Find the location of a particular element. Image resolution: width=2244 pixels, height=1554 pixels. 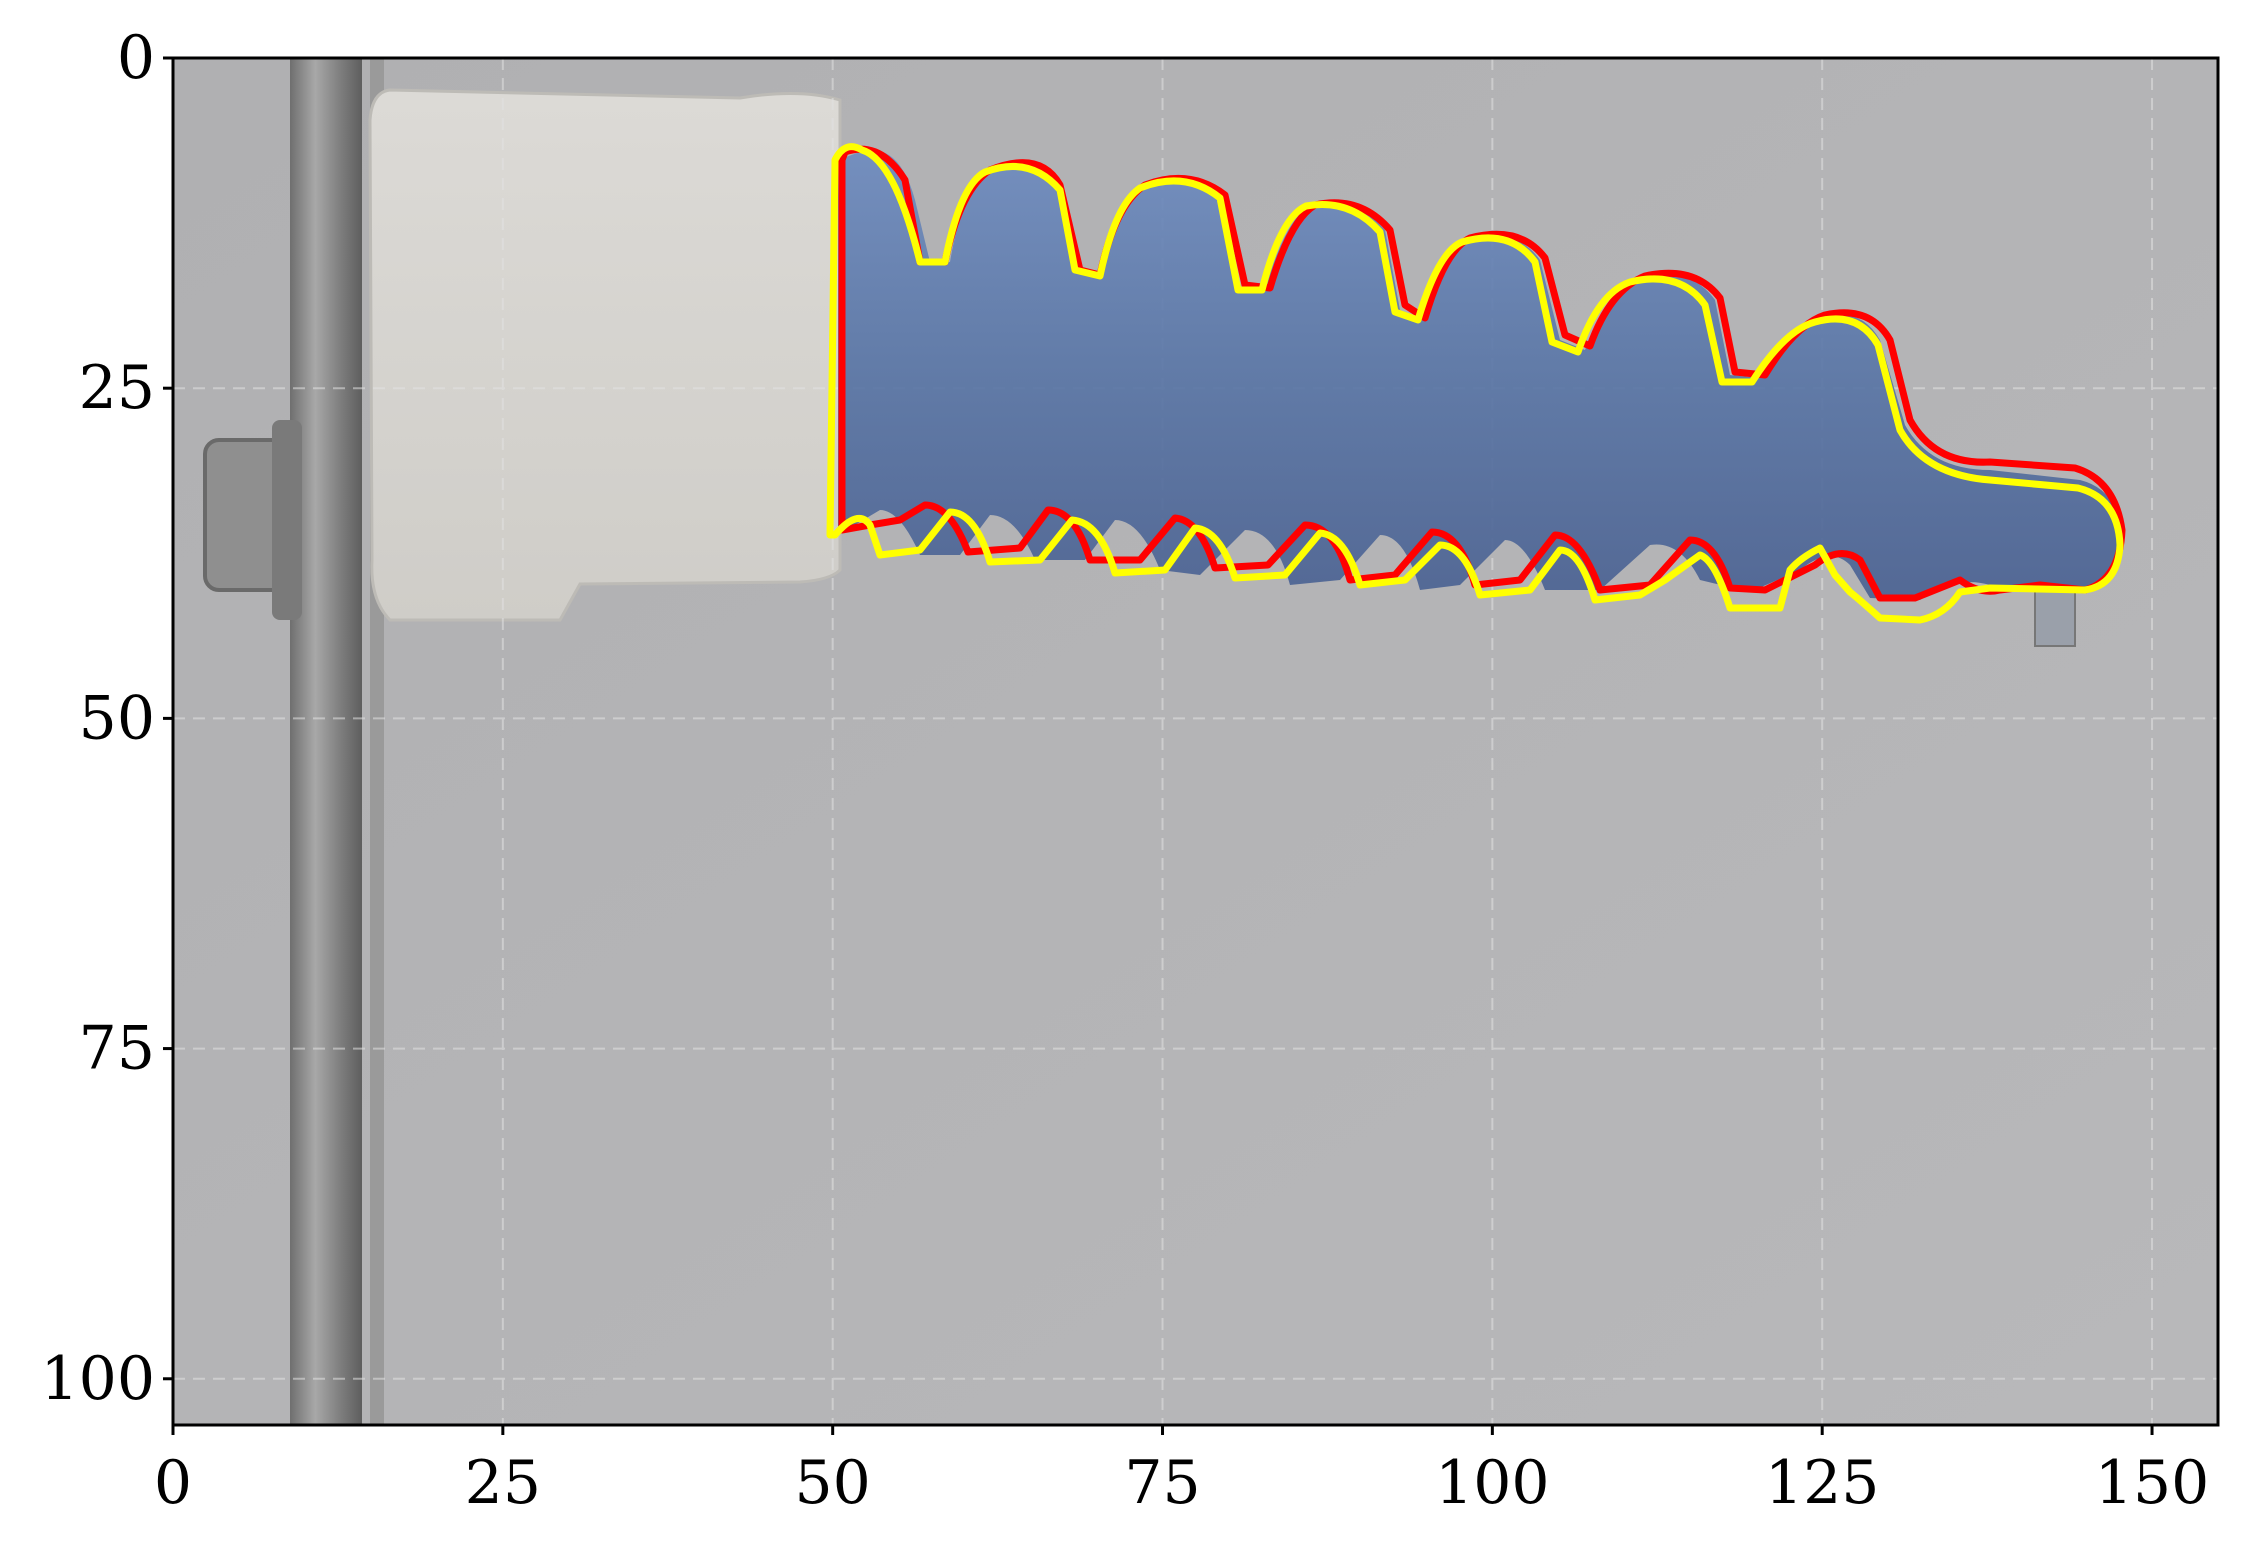

x-axis: 0 25 50 75 100 125 150 is located at coordinates (1181, 1471).